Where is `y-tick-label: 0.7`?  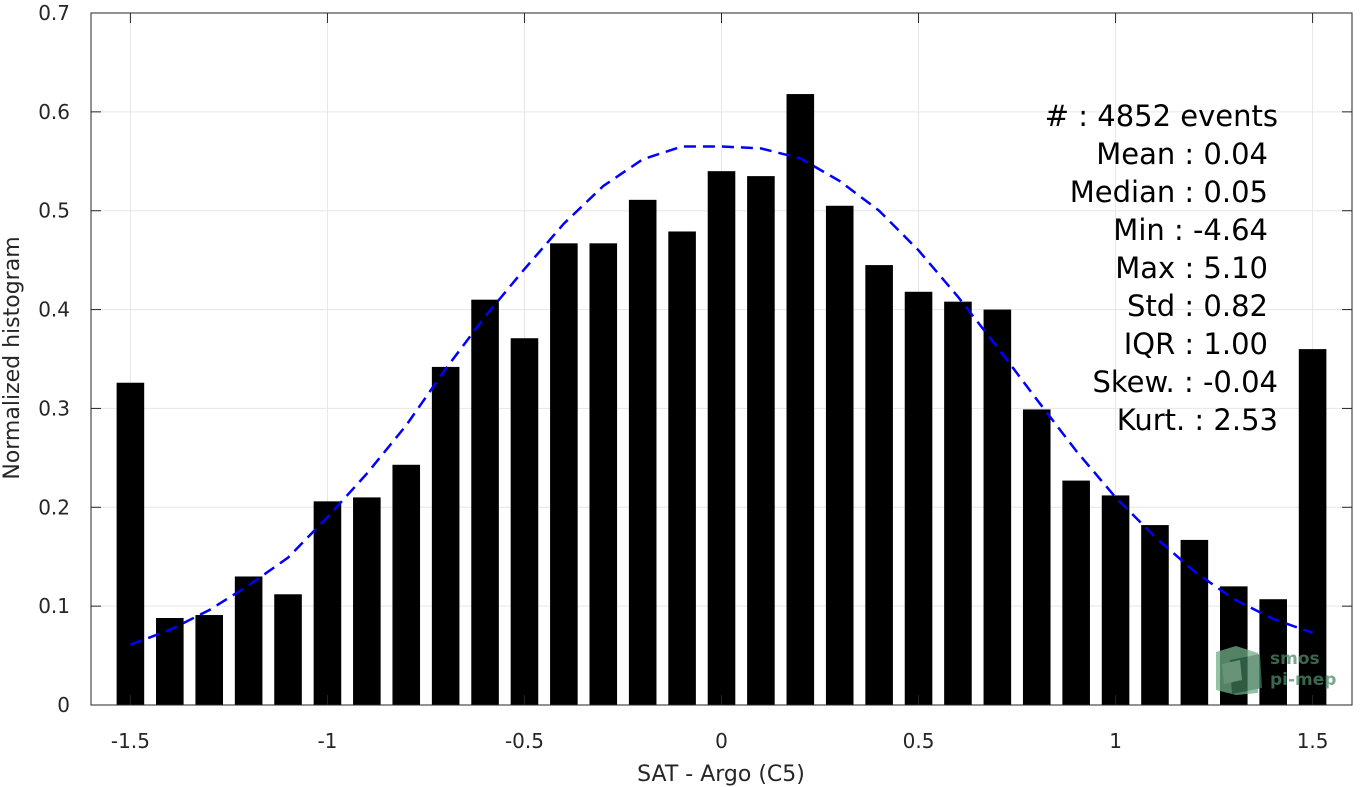
y-tick-label: 0.7 is located at coordinates (54, 13).